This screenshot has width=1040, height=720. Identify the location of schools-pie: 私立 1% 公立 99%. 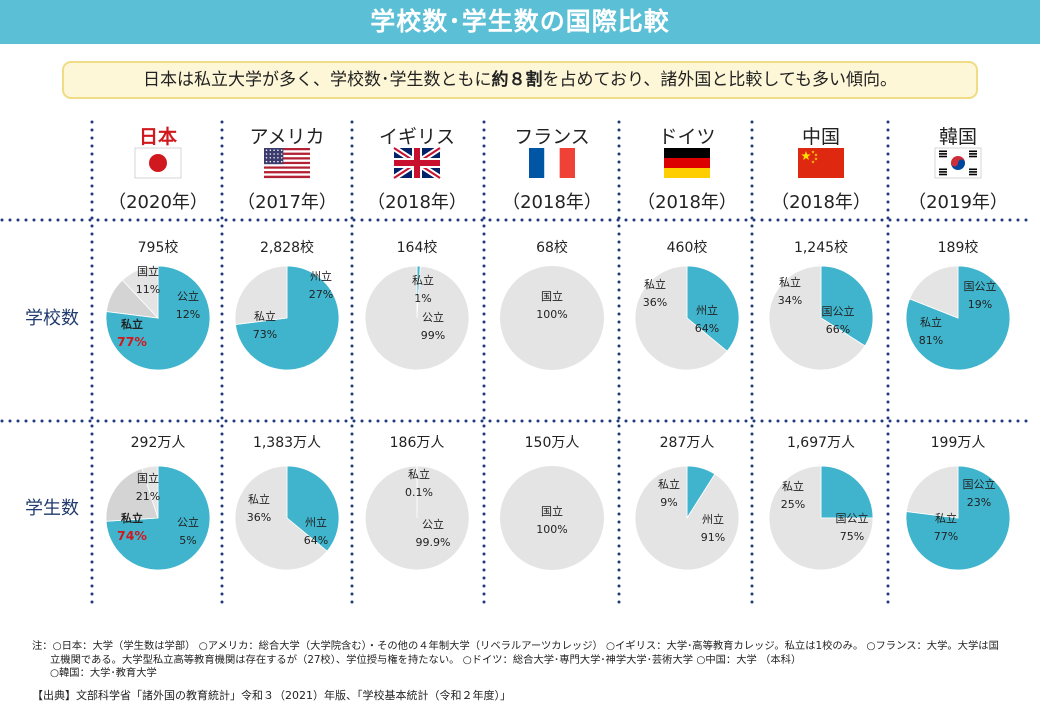
(417, 318).